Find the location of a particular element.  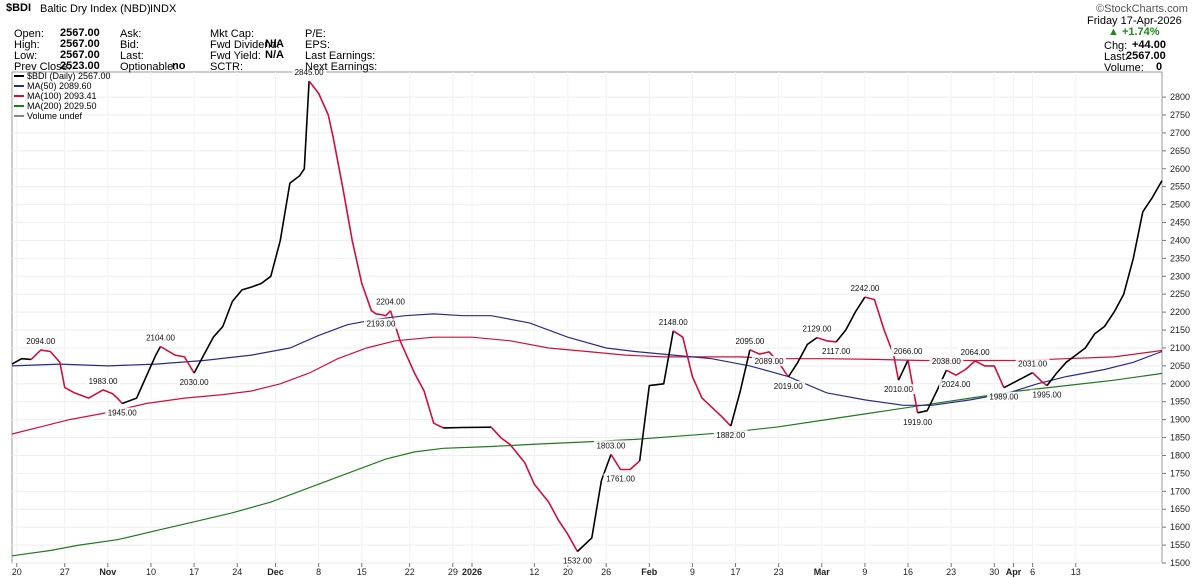

y-tick-label: 2250 is located at coordinates (1180, 294).